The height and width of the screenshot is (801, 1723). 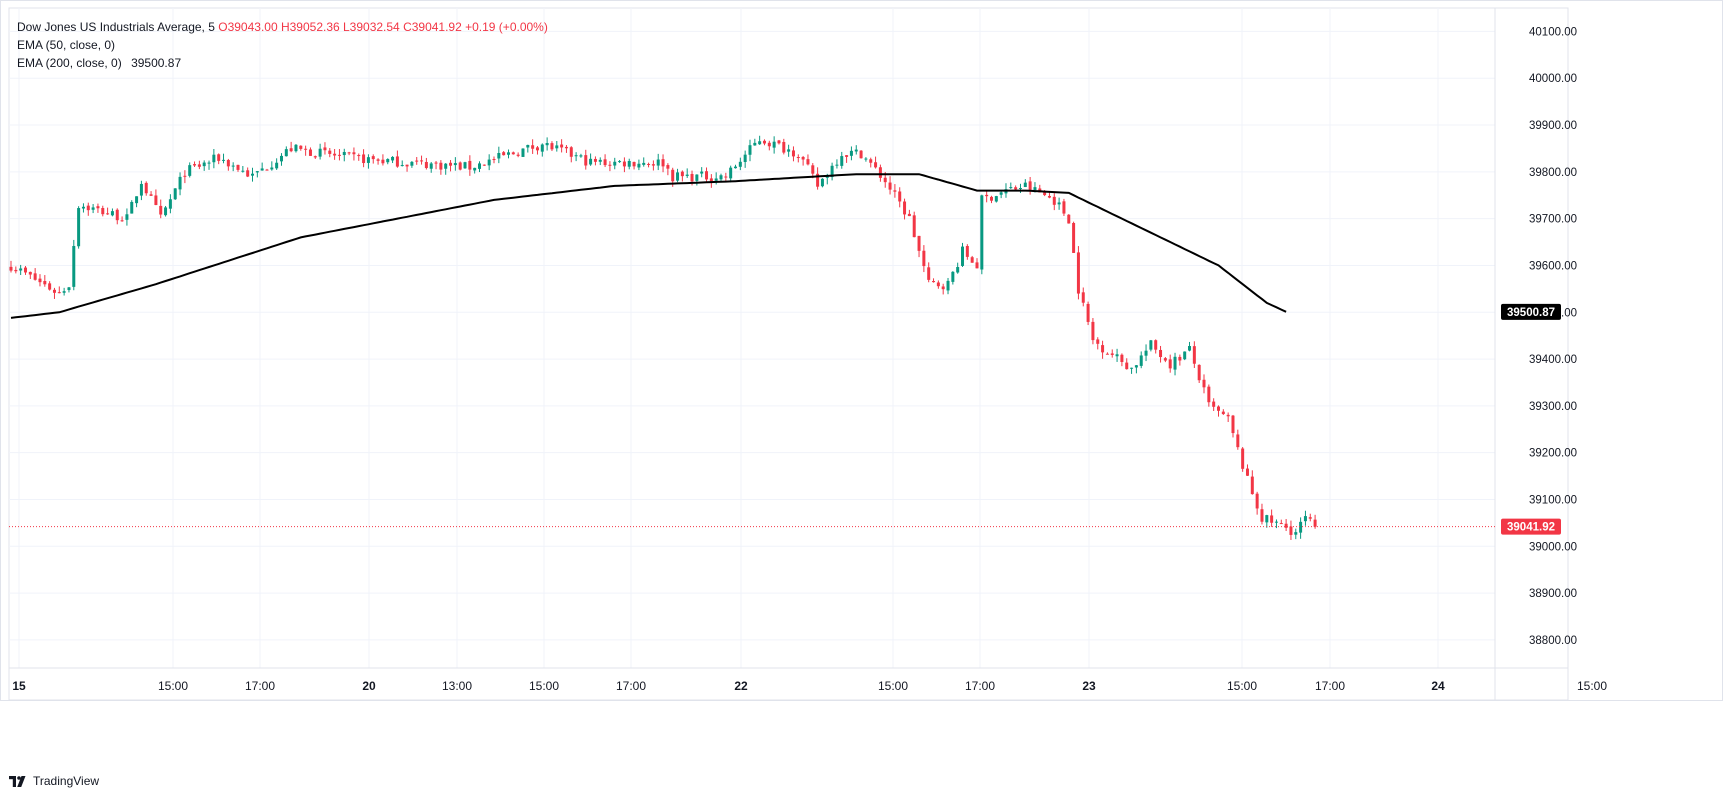 I want to click on y-tick-label: 39100.00, so click(x=1553, y=500).